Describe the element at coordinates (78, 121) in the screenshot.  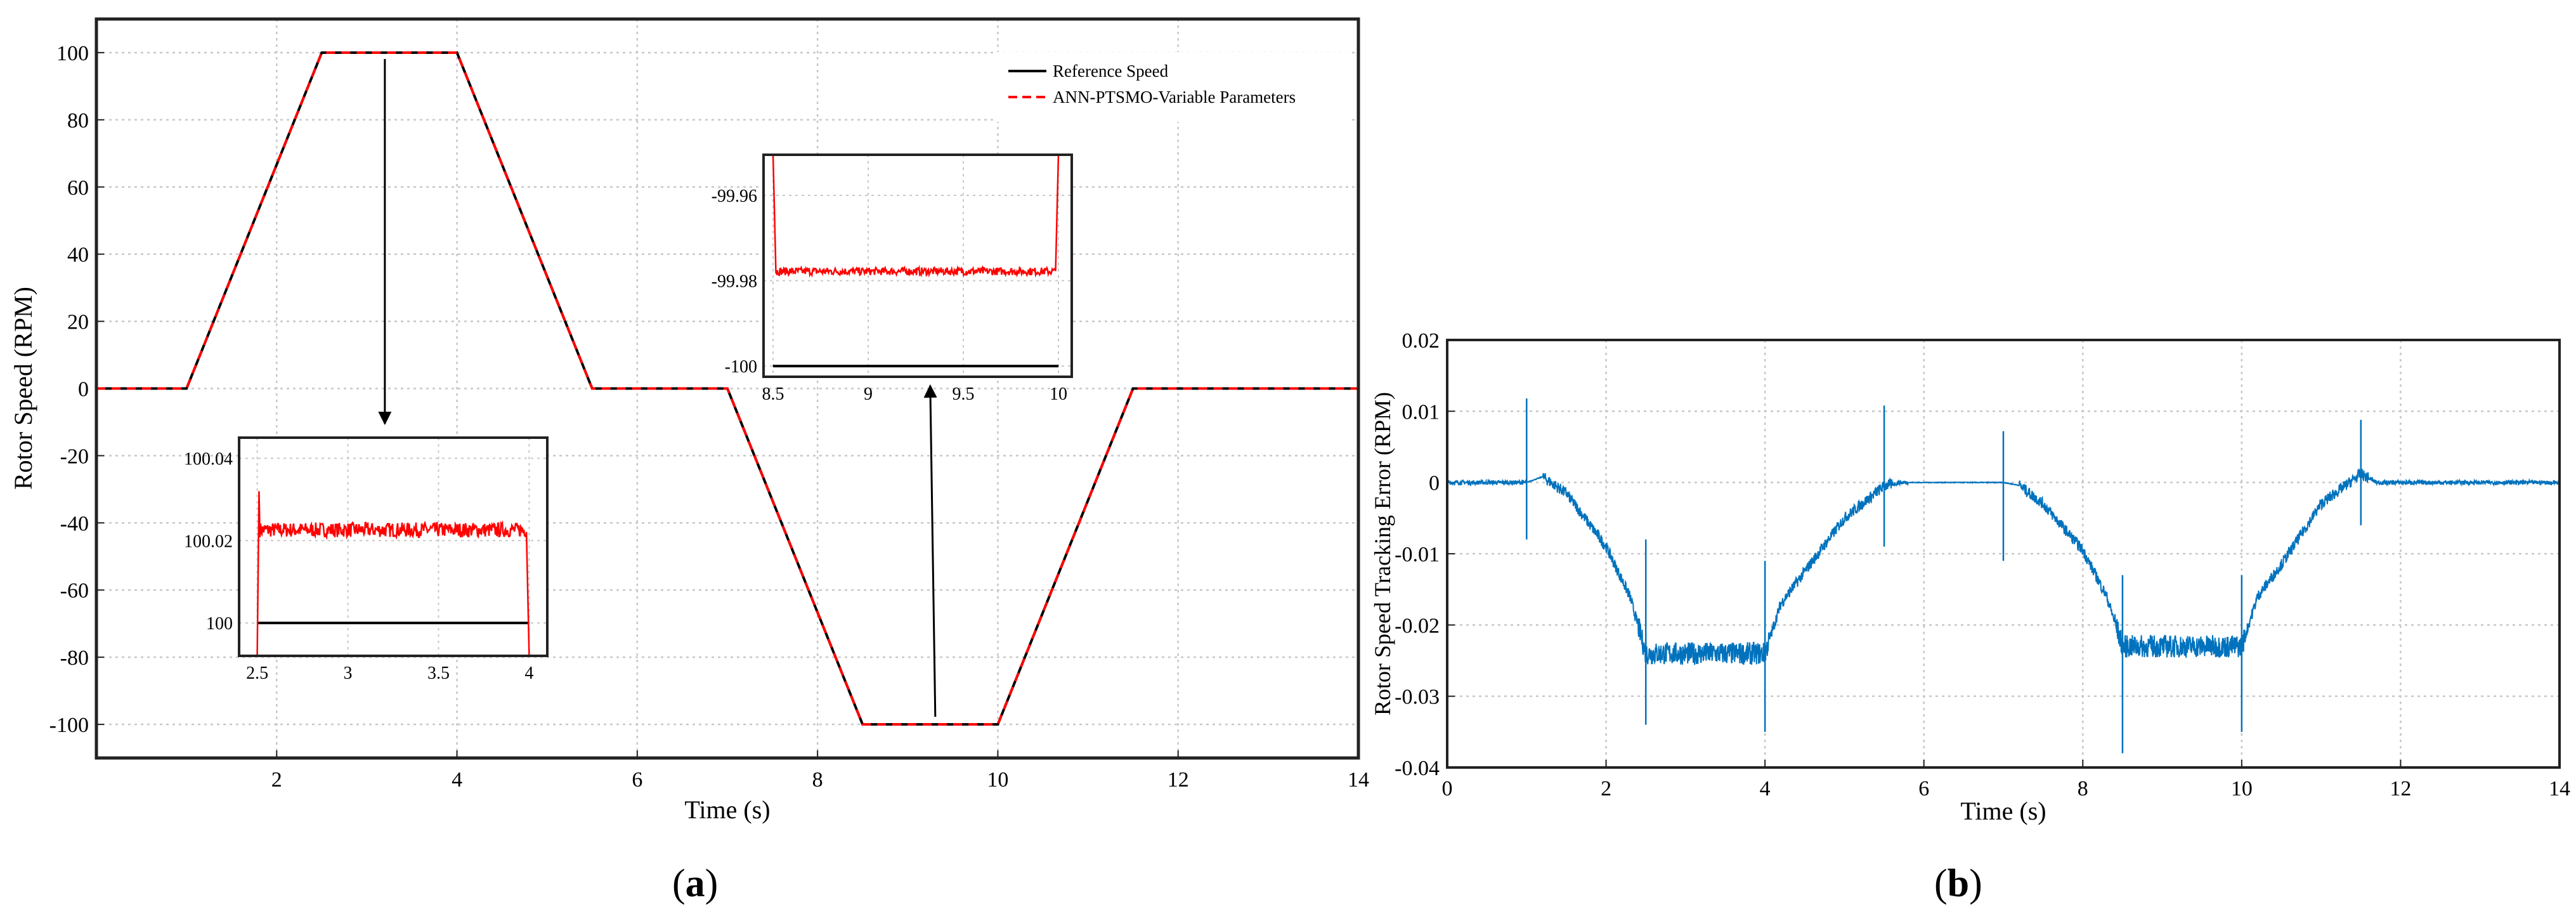
I see `y-tick-label: 80` at that location.